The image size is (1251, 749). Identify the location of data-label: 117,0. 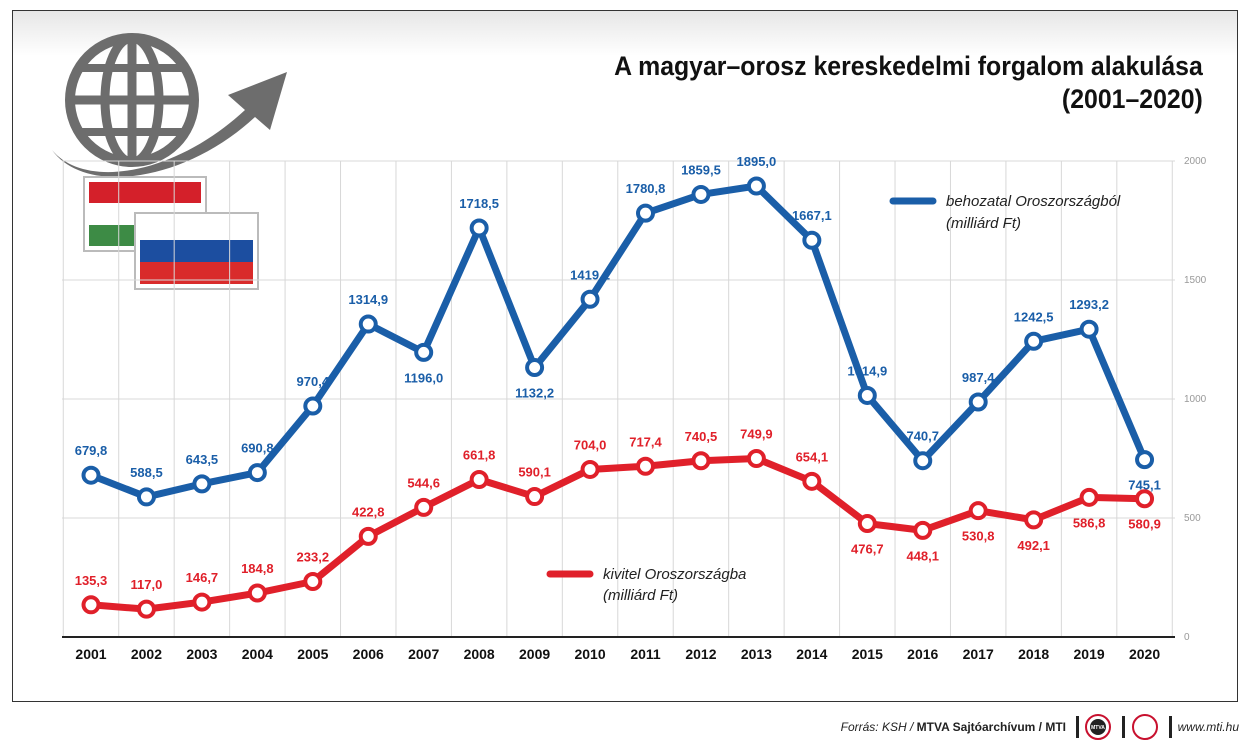
(147, 584).